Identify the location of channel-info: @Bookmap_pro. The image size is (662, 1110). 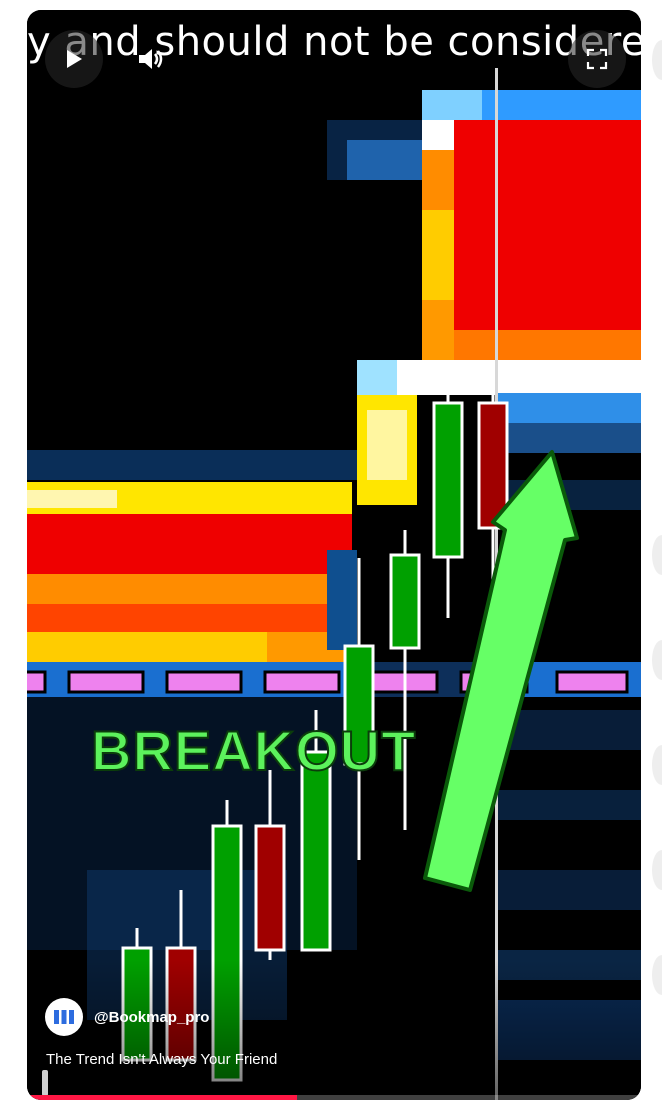
(127, 1017).